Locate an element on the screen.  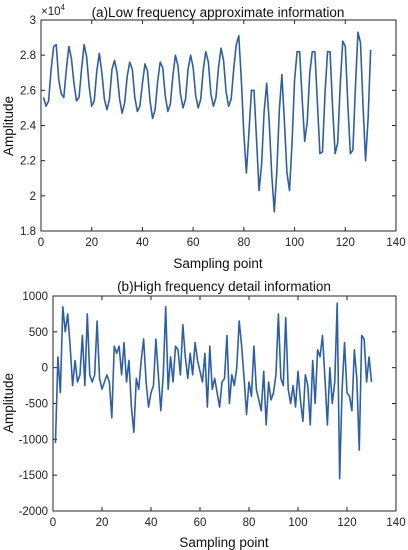
panel-b-y-axis-label: Amplitude is located at coordinates (8, 403).